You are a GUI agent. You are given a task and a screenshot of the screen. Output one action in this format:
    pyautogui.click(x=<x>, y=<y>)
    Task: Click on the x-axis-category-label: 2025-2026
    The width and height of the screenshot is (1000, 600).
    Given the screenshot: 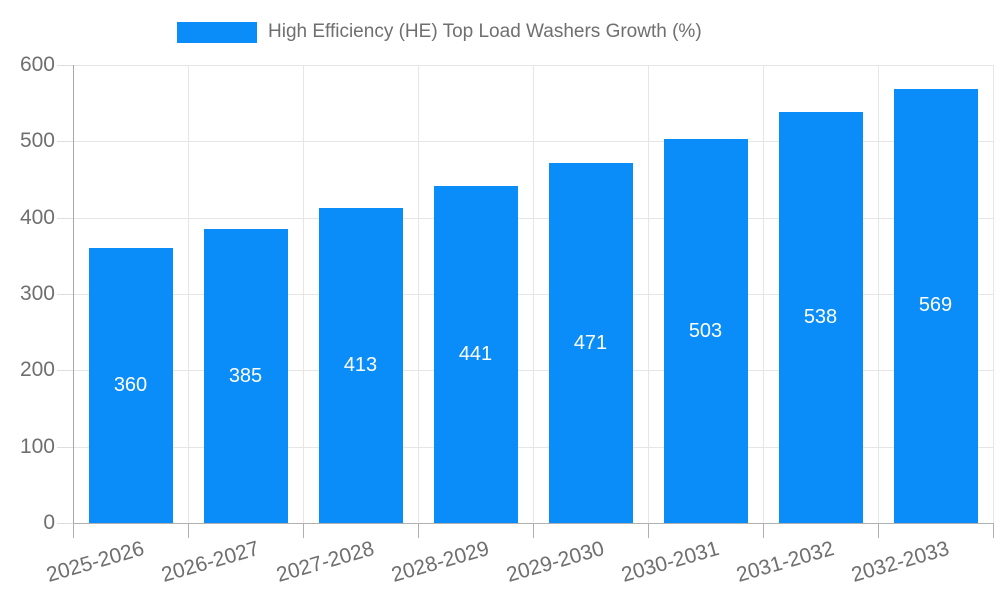 What is the action you would take?
    pyautogui.click(x=95, y=562)
    